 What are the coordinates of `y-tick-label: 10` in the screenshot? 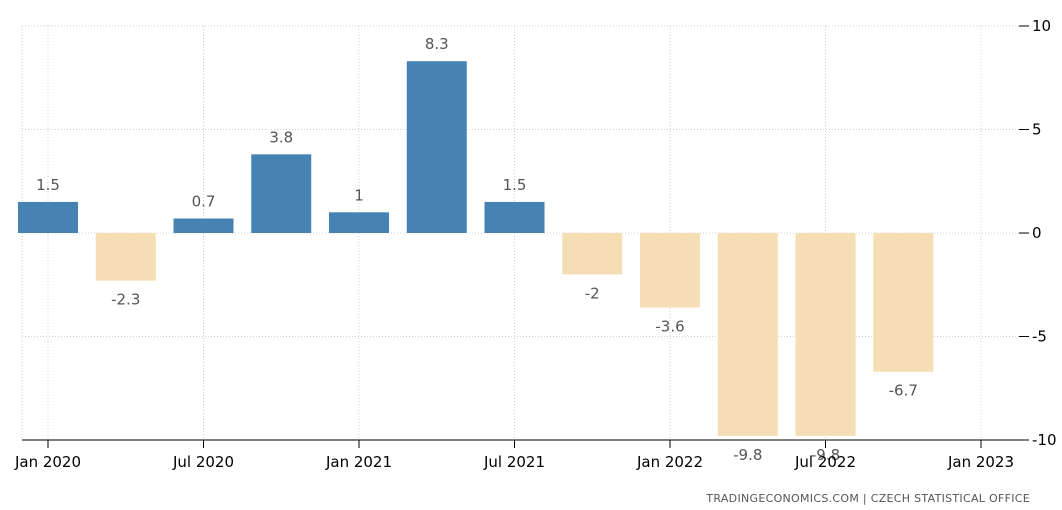 It's located at (1041, 26).